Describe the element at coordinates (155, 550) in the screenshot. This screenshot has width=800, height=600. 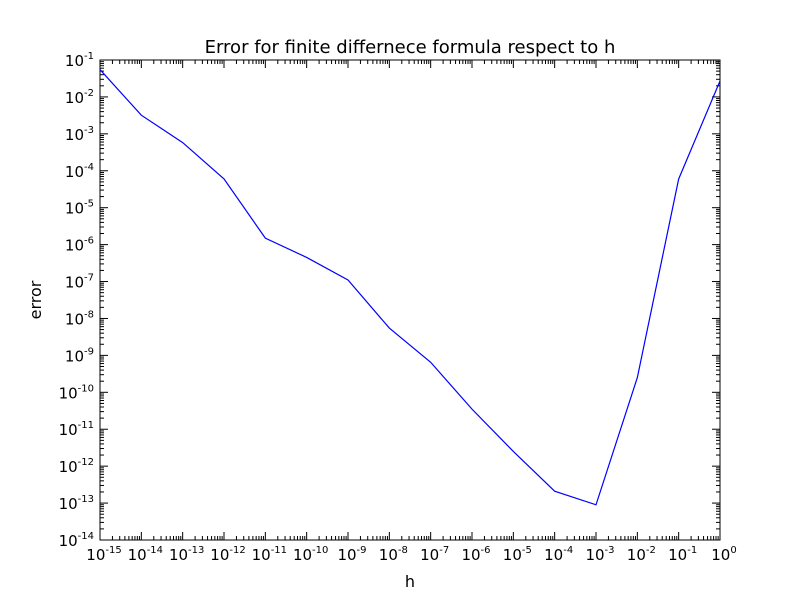
I see `x-tick-label-exp: -14` at that location.